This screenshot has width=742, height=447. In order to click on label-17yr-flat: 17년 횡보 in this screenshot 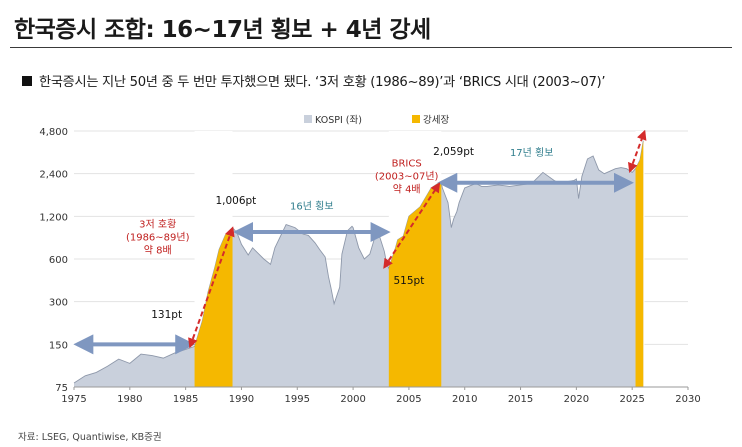, I will do `click(532, 153)`.